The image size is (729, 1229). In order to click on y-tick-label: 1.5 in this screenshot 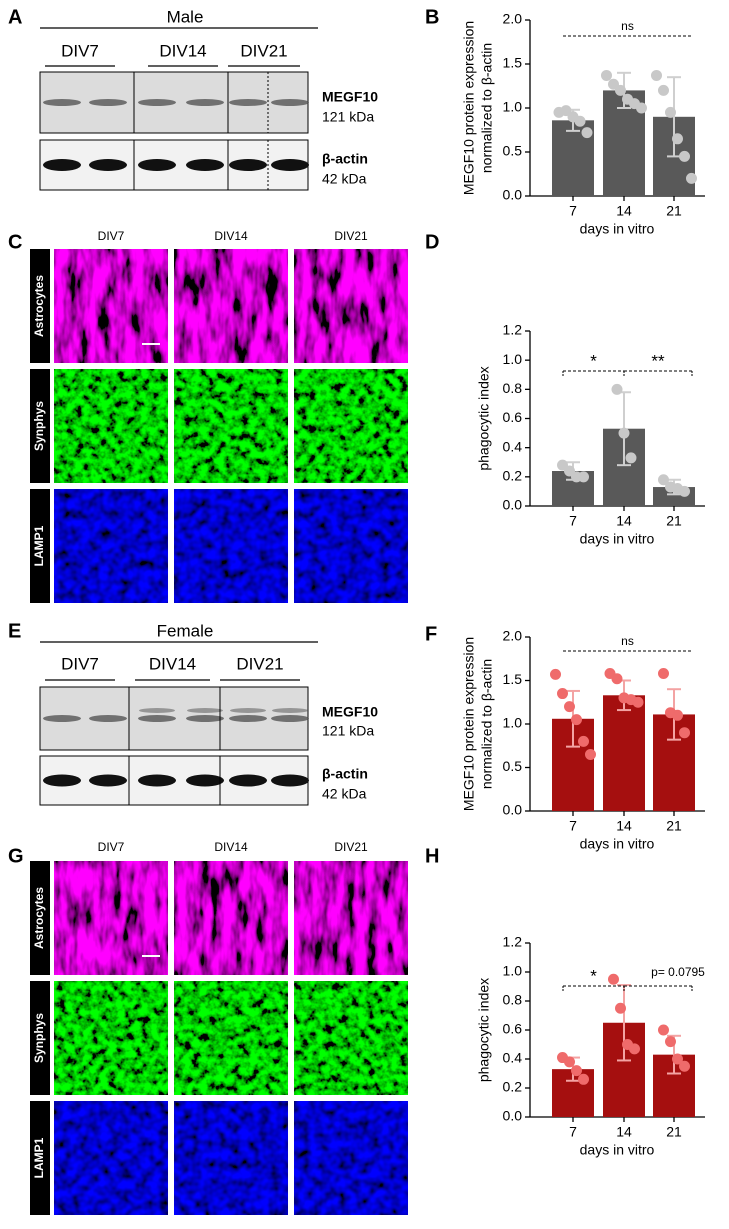, I will do `click(513, 63)`.